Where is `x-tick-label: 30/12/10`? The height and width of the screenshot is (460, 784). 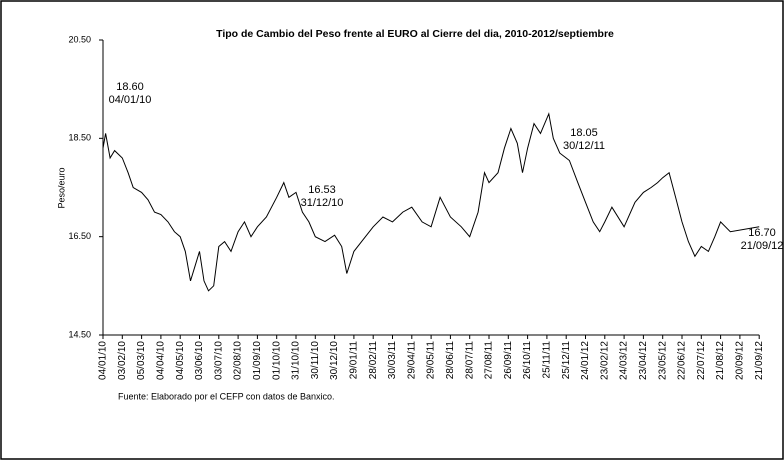
x-tick-label: 30/12/10 is located at coordinates (334, 360).